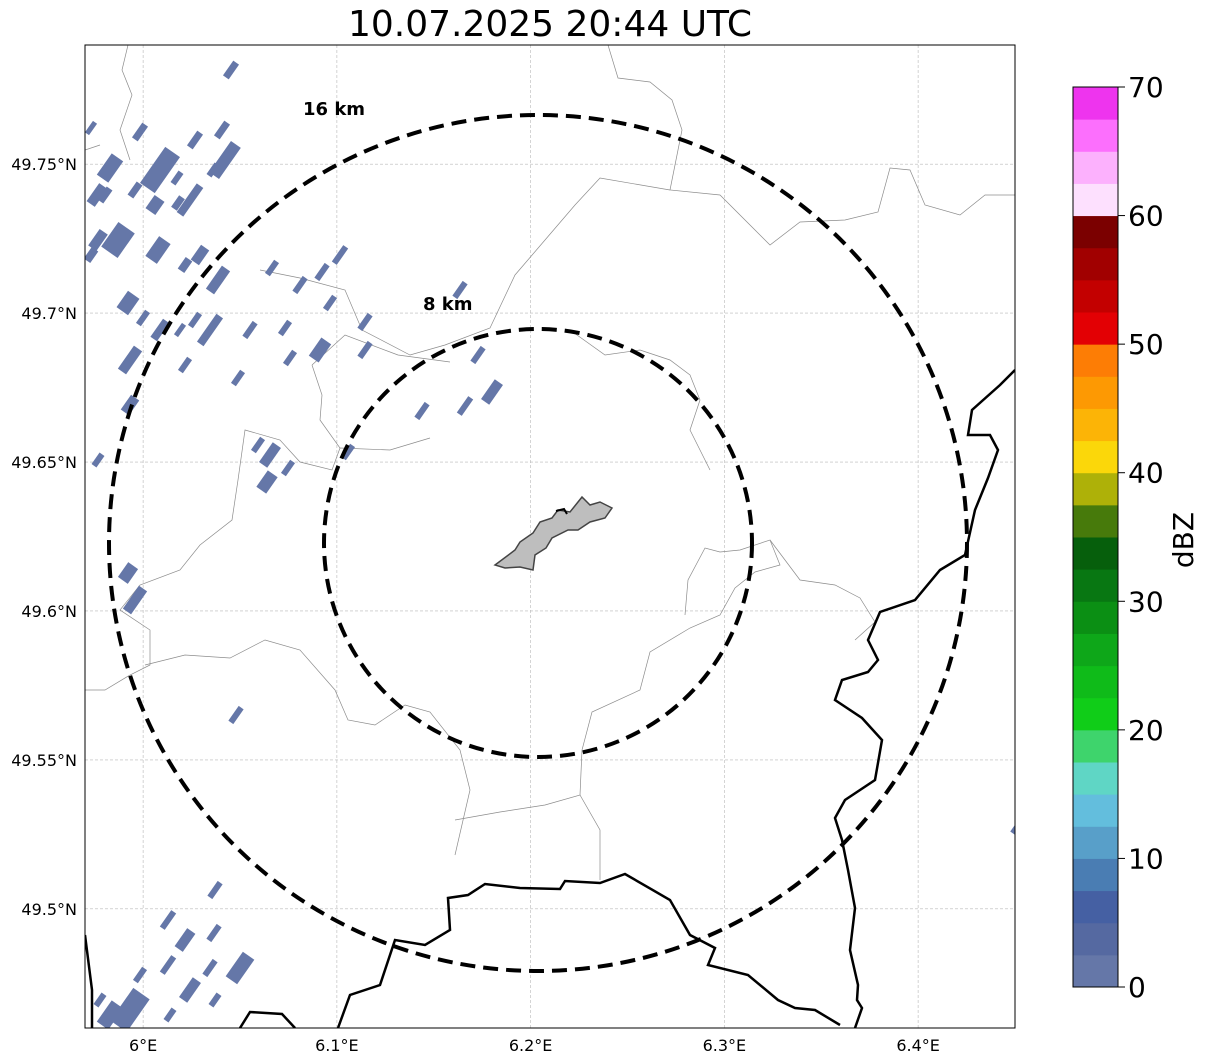  I want to click on lat-tick-label: 49.7°N, so click(49, 313).